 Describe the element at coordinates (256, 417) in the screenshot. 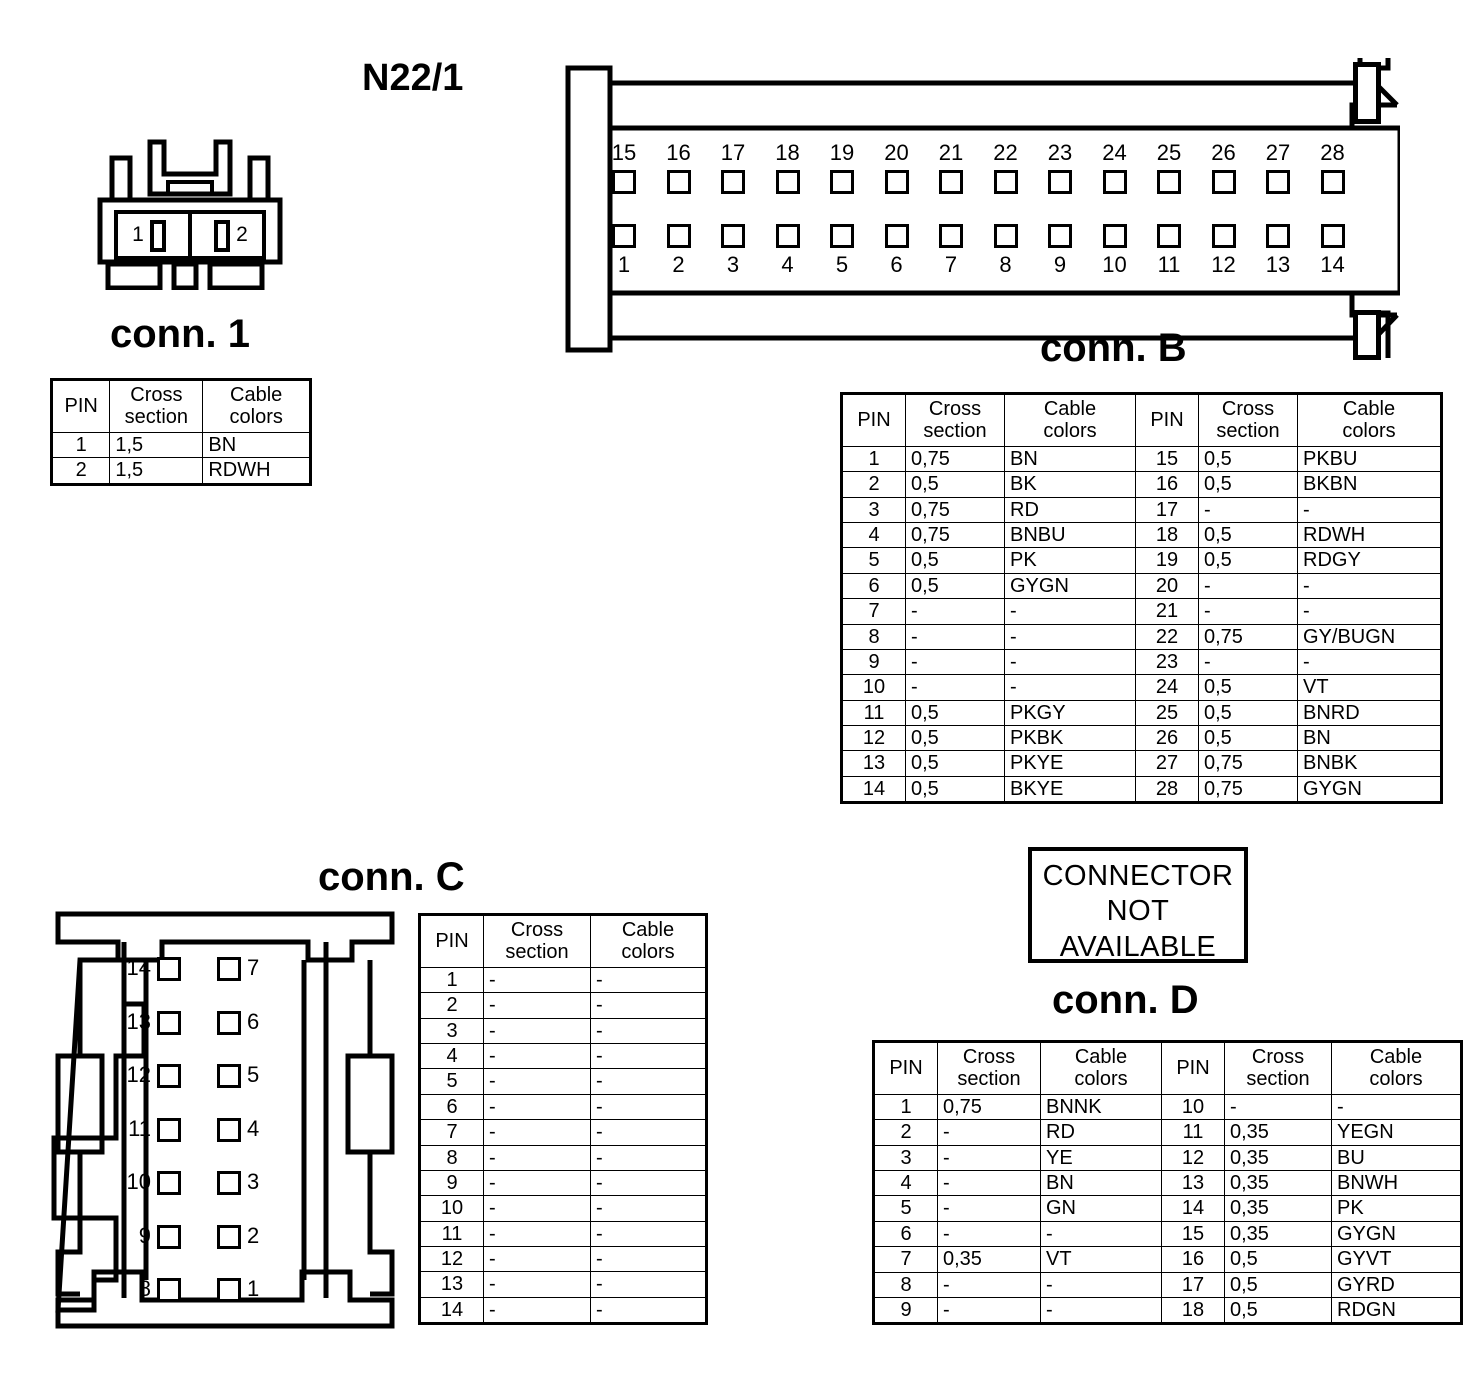

I see `header-cable-line2: colors` at that location.